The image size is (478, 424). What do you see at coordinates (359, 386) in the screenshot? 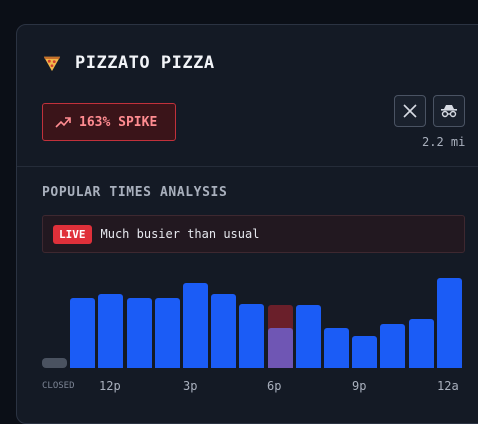
I see `tick-label-9p: 9p` at bounding box center [359, 386].